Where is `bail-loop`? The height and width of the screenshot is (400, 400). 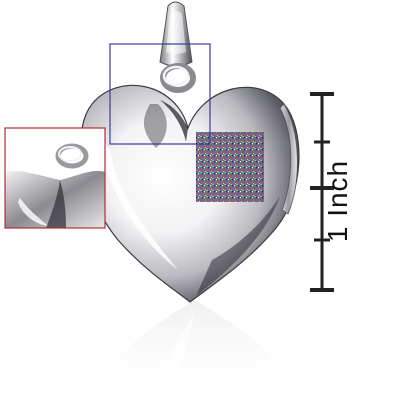 bail-loop is located at coordinates (176, 34).